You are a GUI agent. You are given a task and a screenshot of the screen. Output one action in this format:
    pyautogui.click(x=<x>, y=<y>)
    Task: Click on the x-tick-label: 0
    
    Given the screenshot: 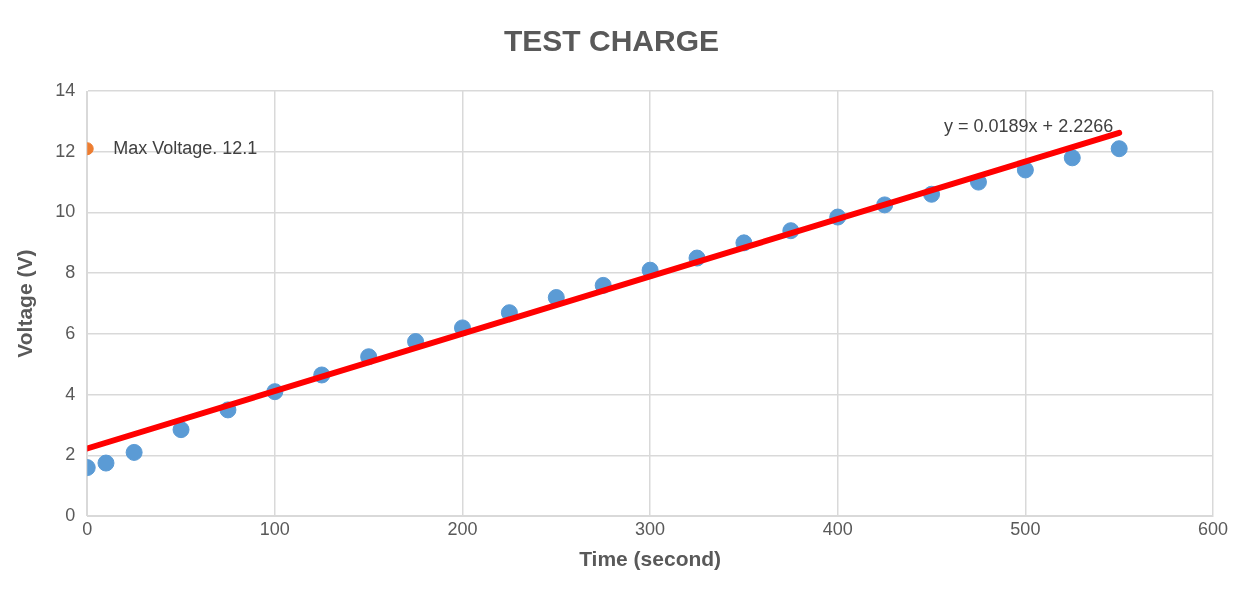 What is the action you would take?
    pyautogui.click(x=87, y=528)
    